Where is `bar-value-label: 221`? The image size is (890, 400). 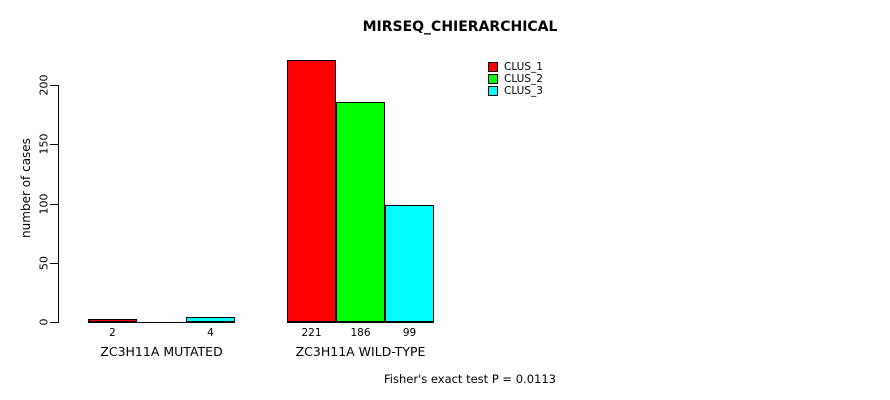 bar-value-label: 221 is located at coordinates (311, 333).